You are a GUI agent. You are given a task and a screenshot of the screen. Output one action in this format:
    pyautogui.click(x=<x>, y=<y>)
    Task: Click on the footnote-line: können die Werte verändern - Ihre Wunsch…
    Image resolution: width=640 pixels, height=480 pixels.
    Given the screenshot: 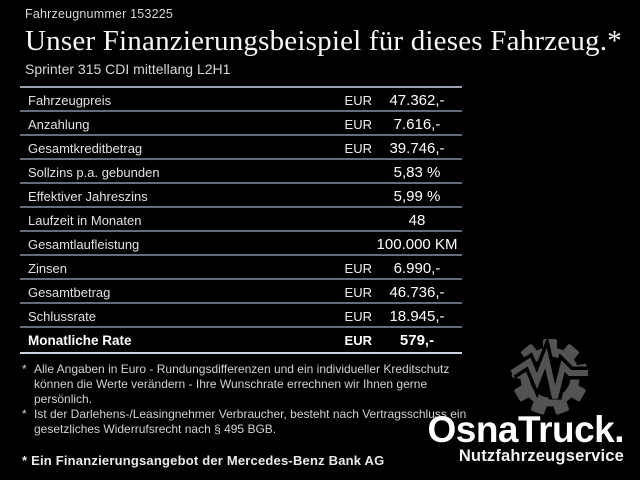 What is the action you would take?
    pyautogui.click(x=231, y=391)
    